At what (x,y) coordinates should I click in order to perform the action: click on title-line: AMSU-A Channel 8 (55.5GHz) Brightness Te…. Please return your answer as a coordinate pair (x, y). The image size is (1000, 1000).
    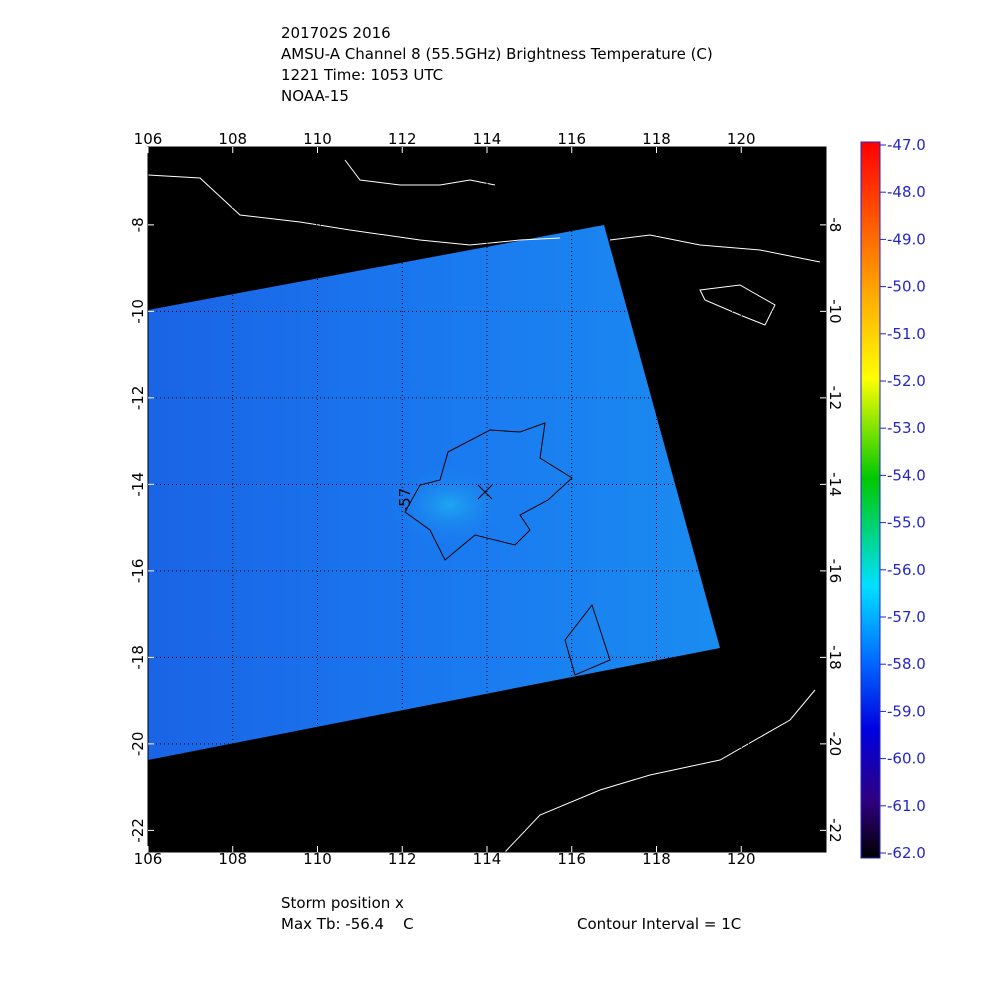
    Looking at the image, I should click on (497, 54).